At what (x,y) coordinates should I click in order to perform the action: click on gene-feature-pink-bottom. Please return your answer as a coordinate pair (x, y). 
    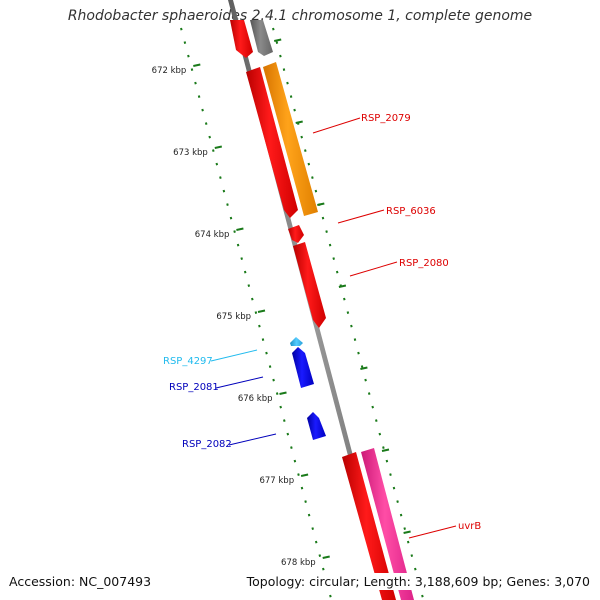
    Looking at the image, I should click on (387, 524).